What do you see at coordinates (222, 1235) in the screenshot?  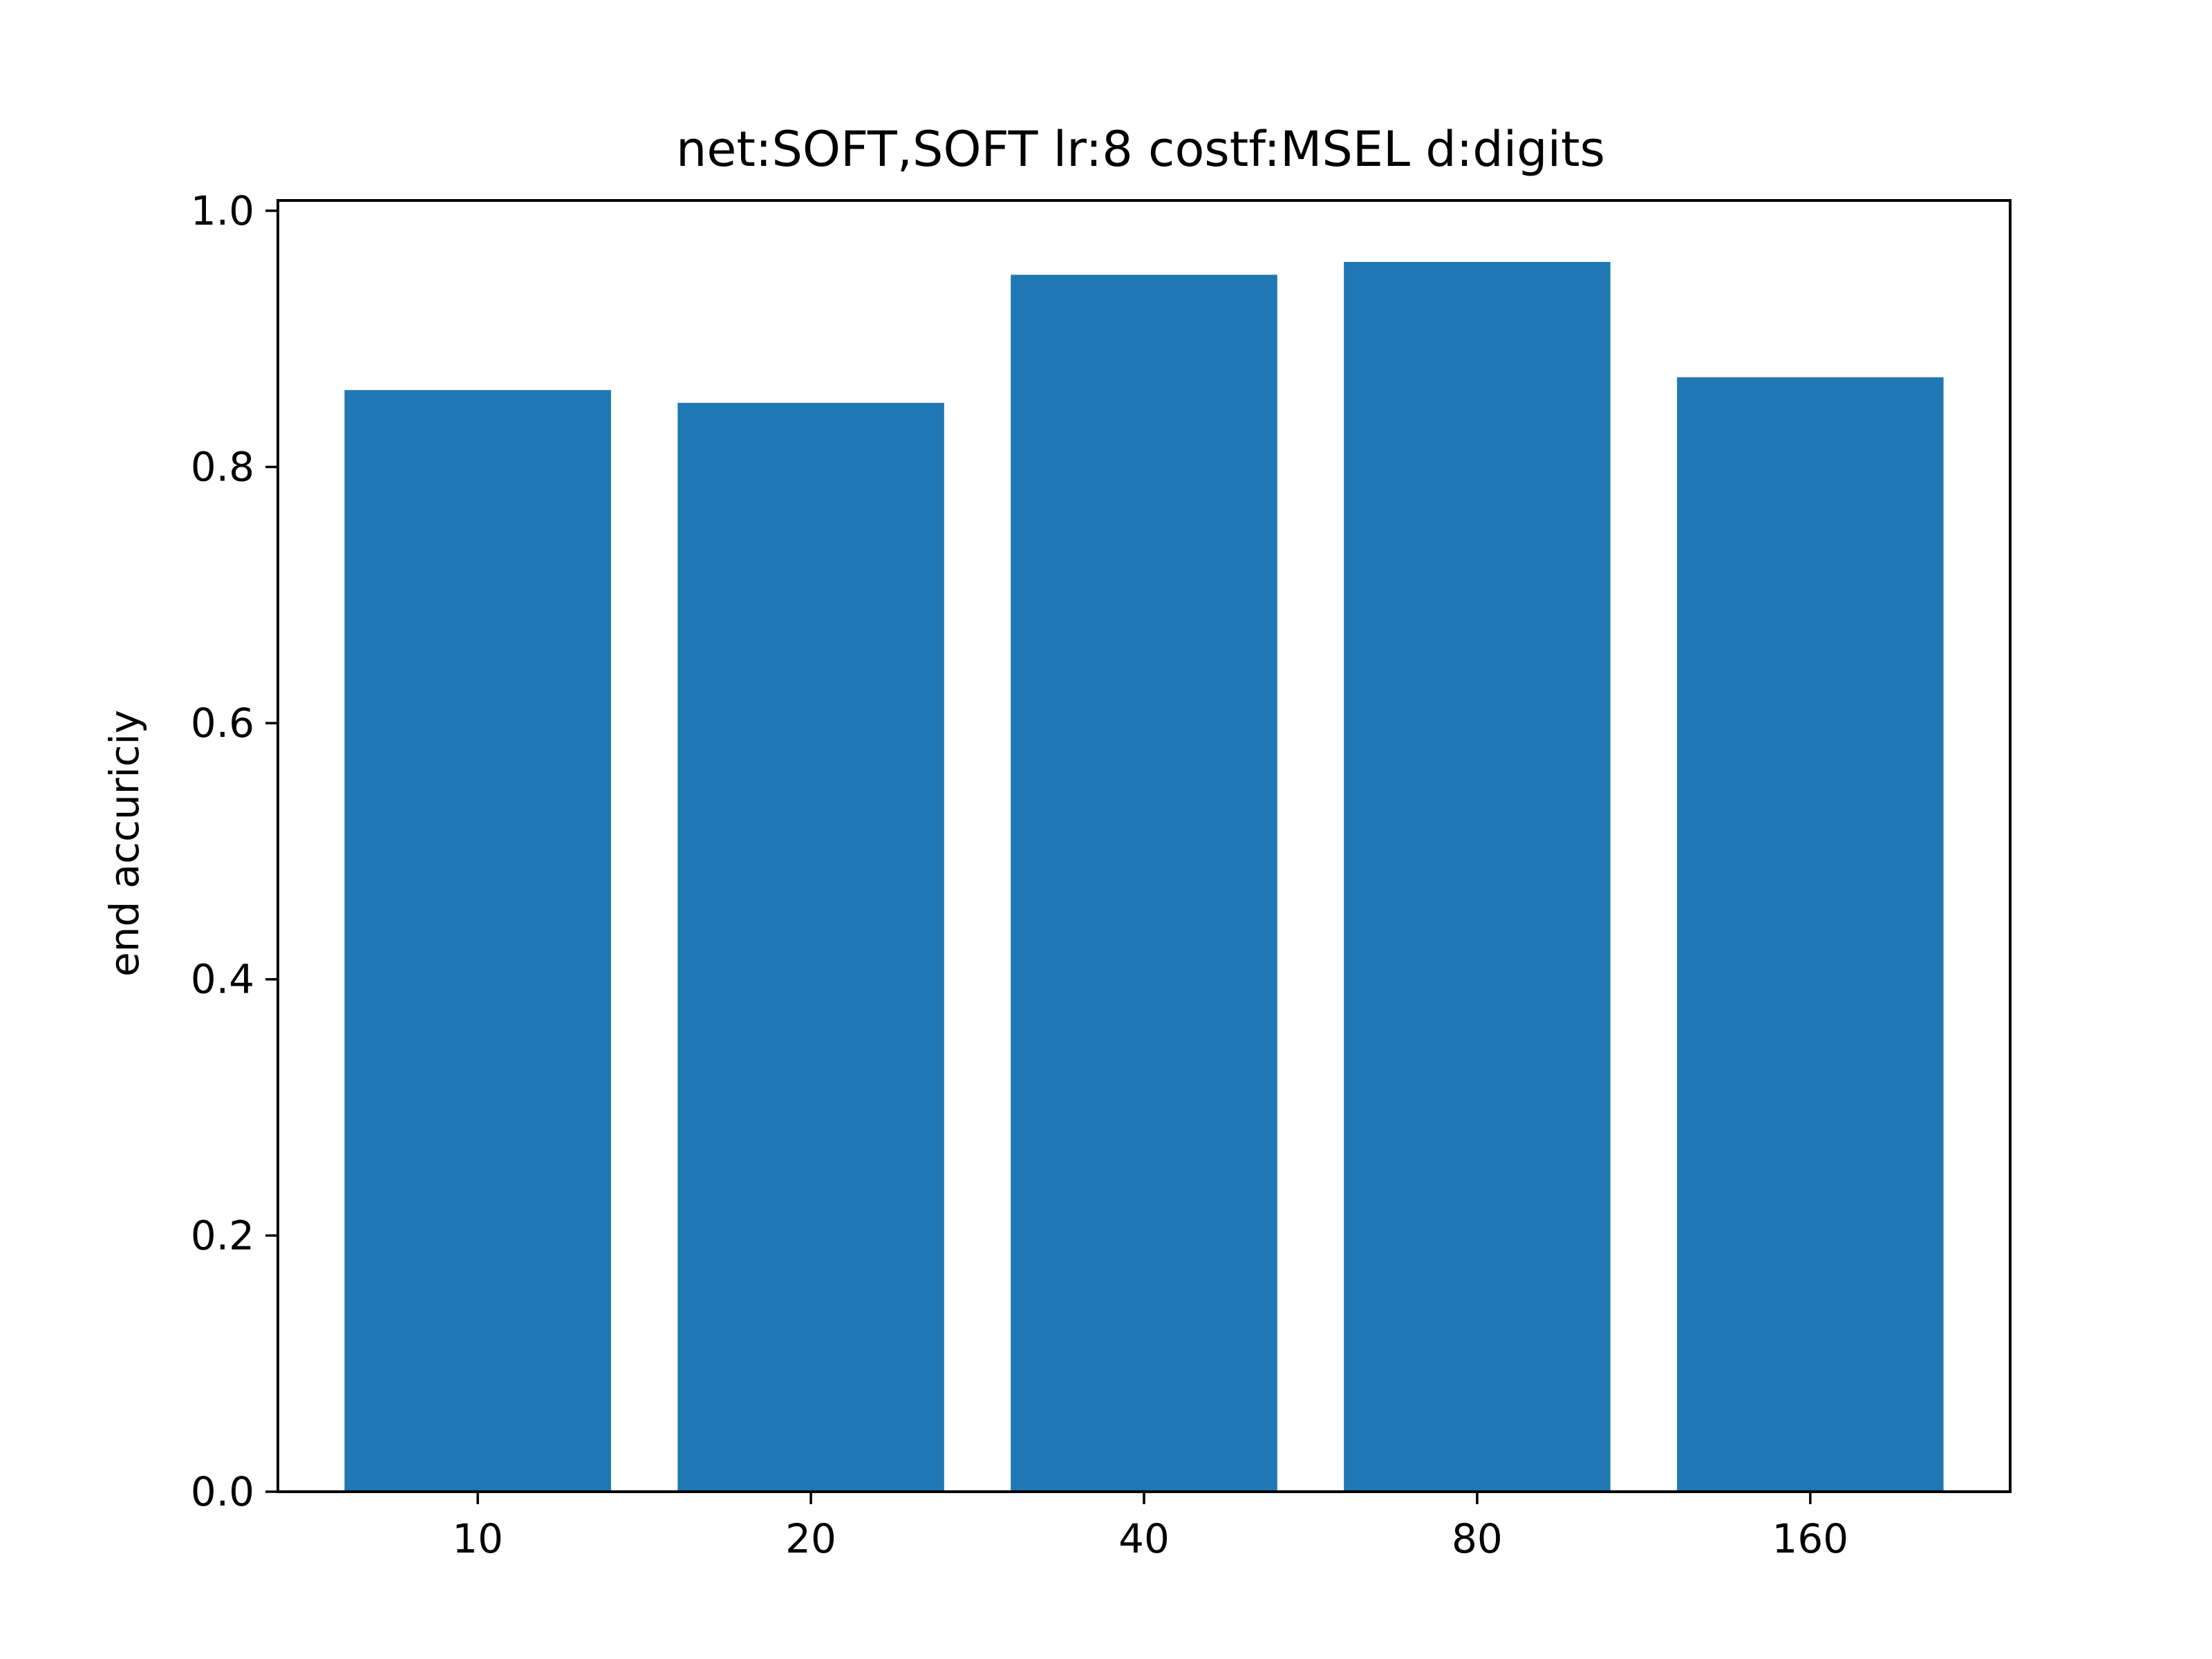 I see `y-tick-label: 0.2` at bounding box center [222, 1235].